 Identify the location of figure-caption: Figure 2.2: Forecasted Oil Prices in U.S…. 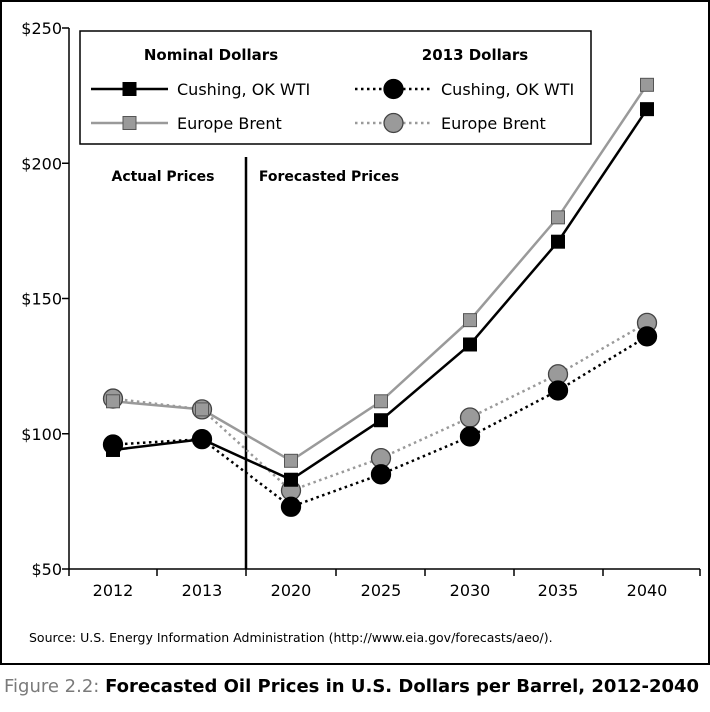
(351, 686).